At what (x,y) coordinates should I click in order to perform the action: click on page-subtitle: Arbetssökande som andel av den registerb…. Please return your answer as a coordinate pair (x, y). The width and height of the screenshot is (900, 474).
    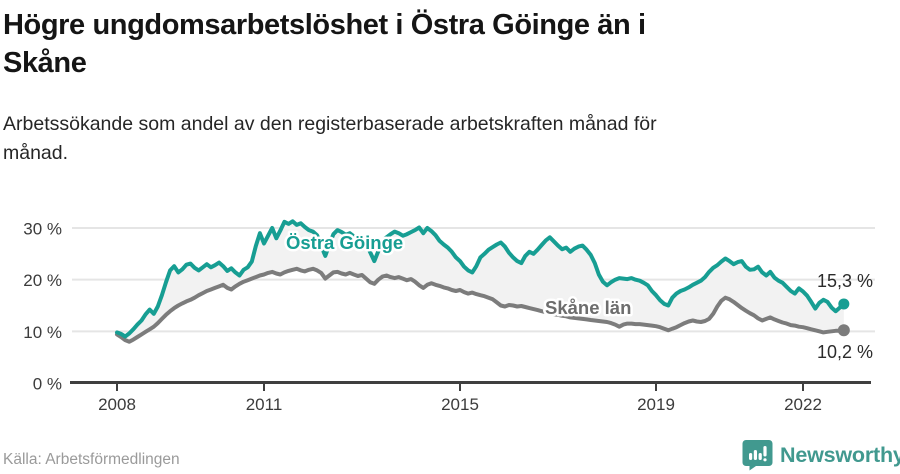
    Looking at the image, I should click on (443, 139).